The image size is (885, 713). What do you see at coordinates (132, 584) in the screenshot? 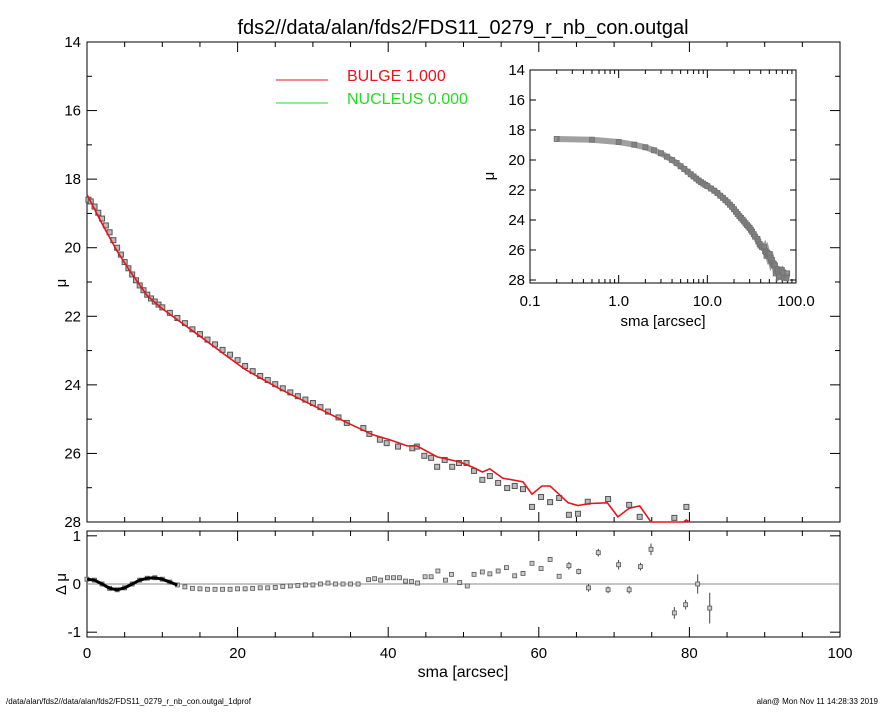
I see `residual-inner-curve` at bounding box center [132, 584].